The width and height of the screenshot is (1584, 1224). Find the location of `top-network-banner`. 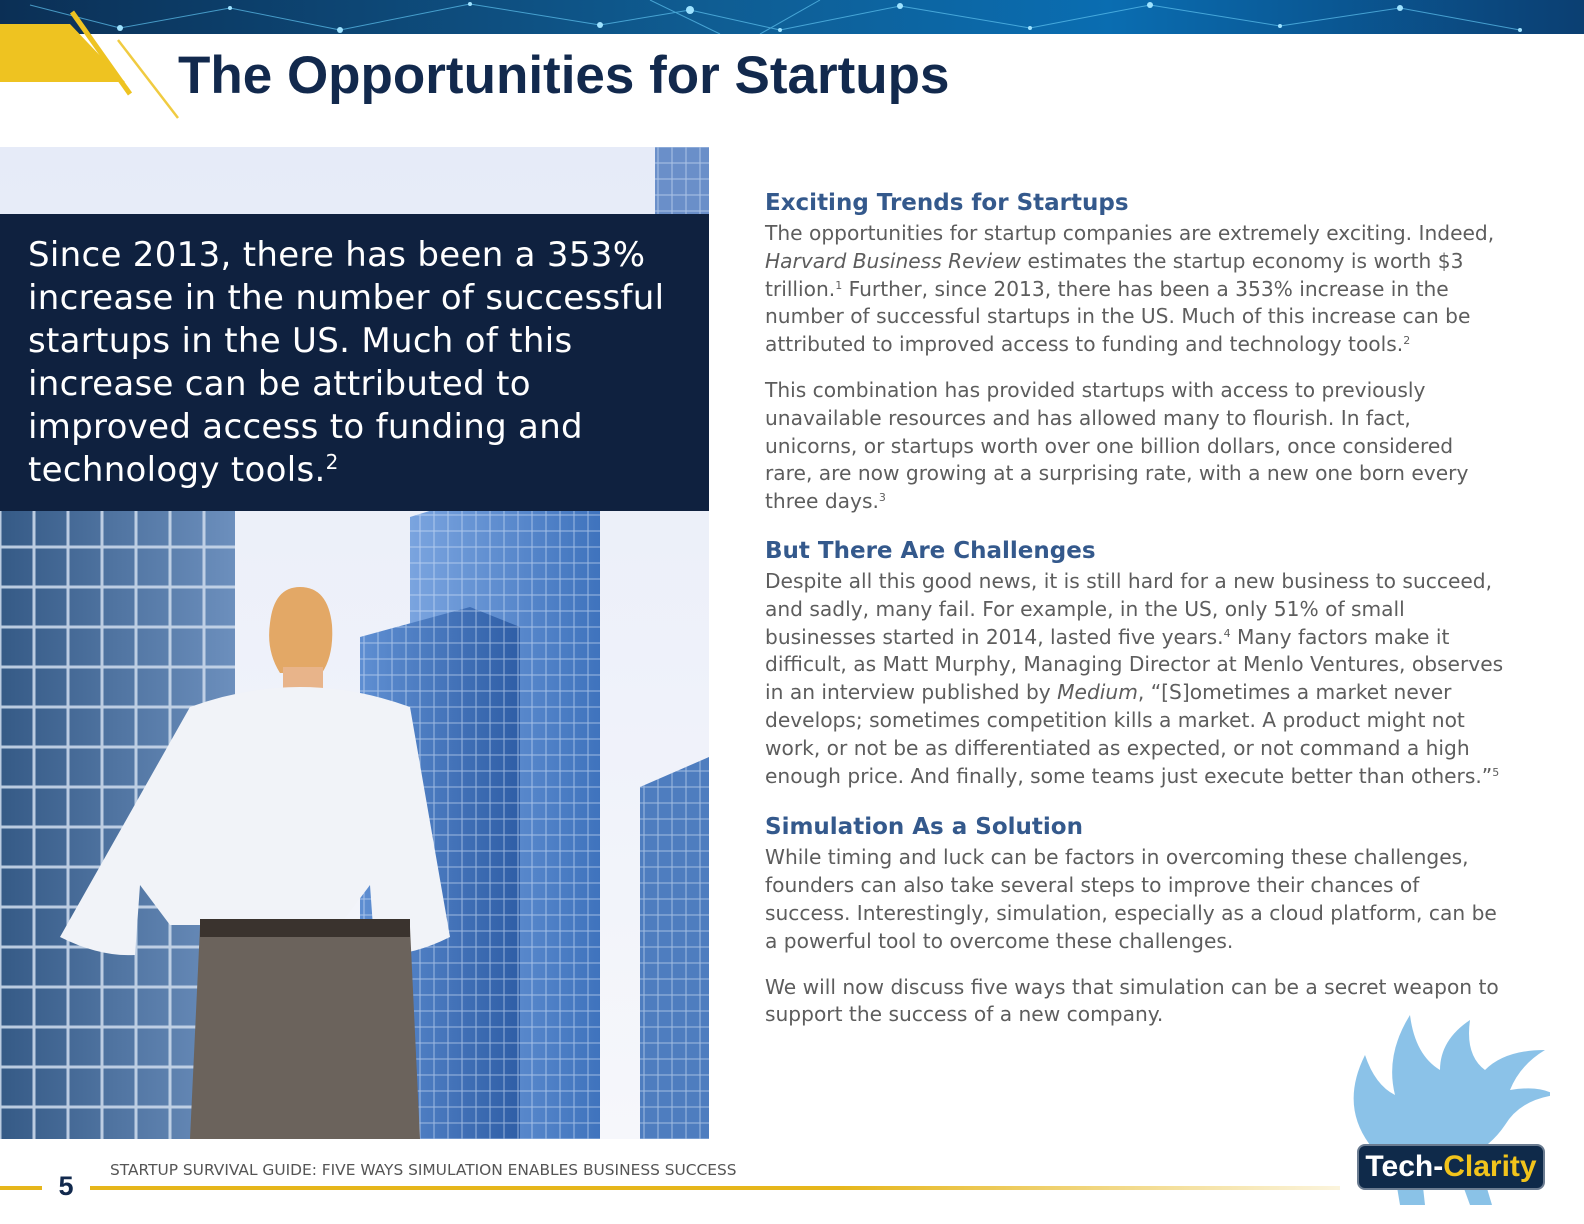

top-network-banner is located at coordinates (792, 17).